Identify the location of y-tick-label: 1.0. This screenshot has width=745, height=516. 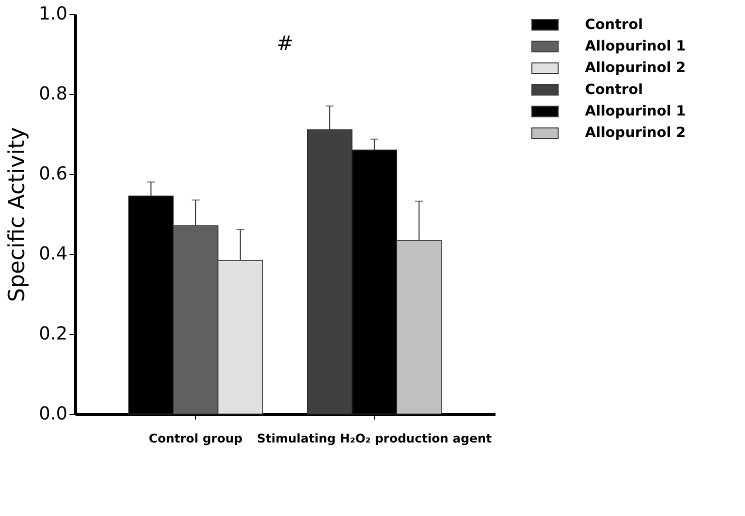
(53, 14).